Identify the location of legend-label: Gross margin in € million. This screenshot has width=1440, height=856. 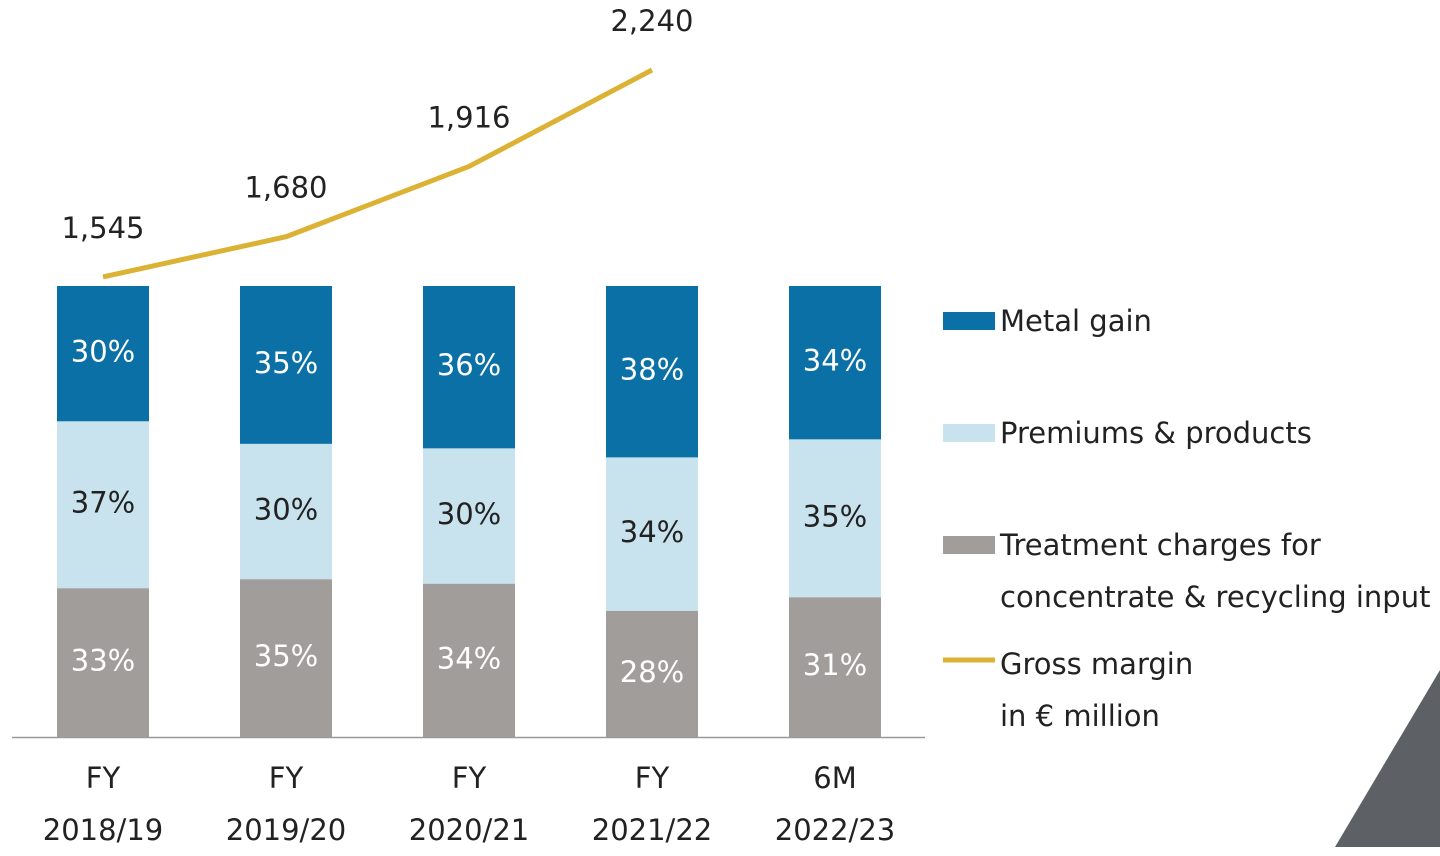
(1097, 690).